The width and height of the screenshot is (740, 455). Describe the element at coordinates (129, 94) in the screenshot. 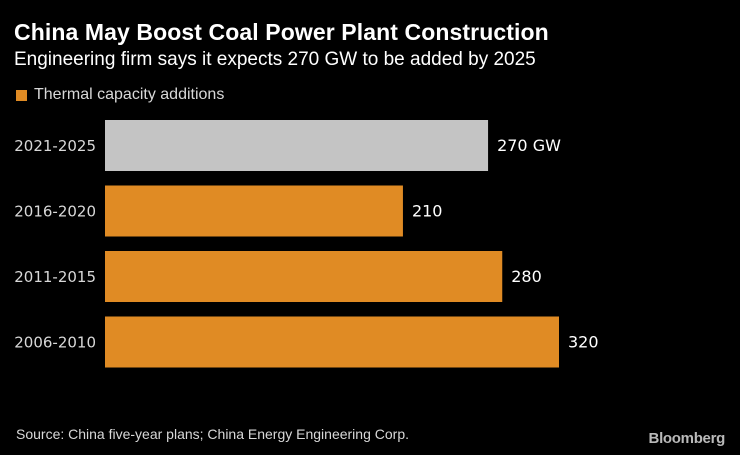

I see `legend-label: Thermal capacity additions` at that location.